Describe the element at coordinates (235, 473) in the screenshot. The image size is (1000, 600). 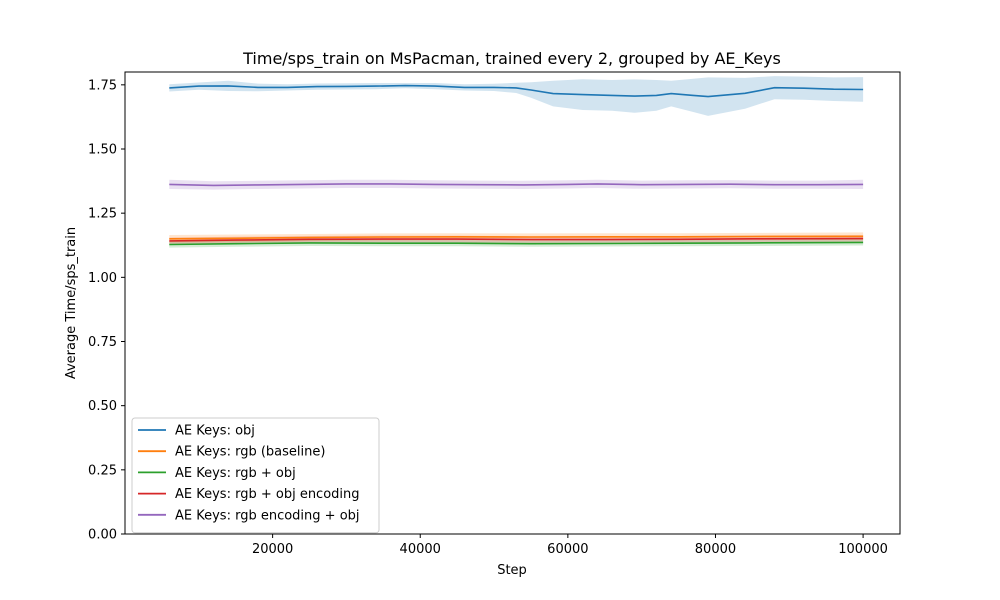
I see `legend-label-2: AE Keys: rgb + obj` at that location.